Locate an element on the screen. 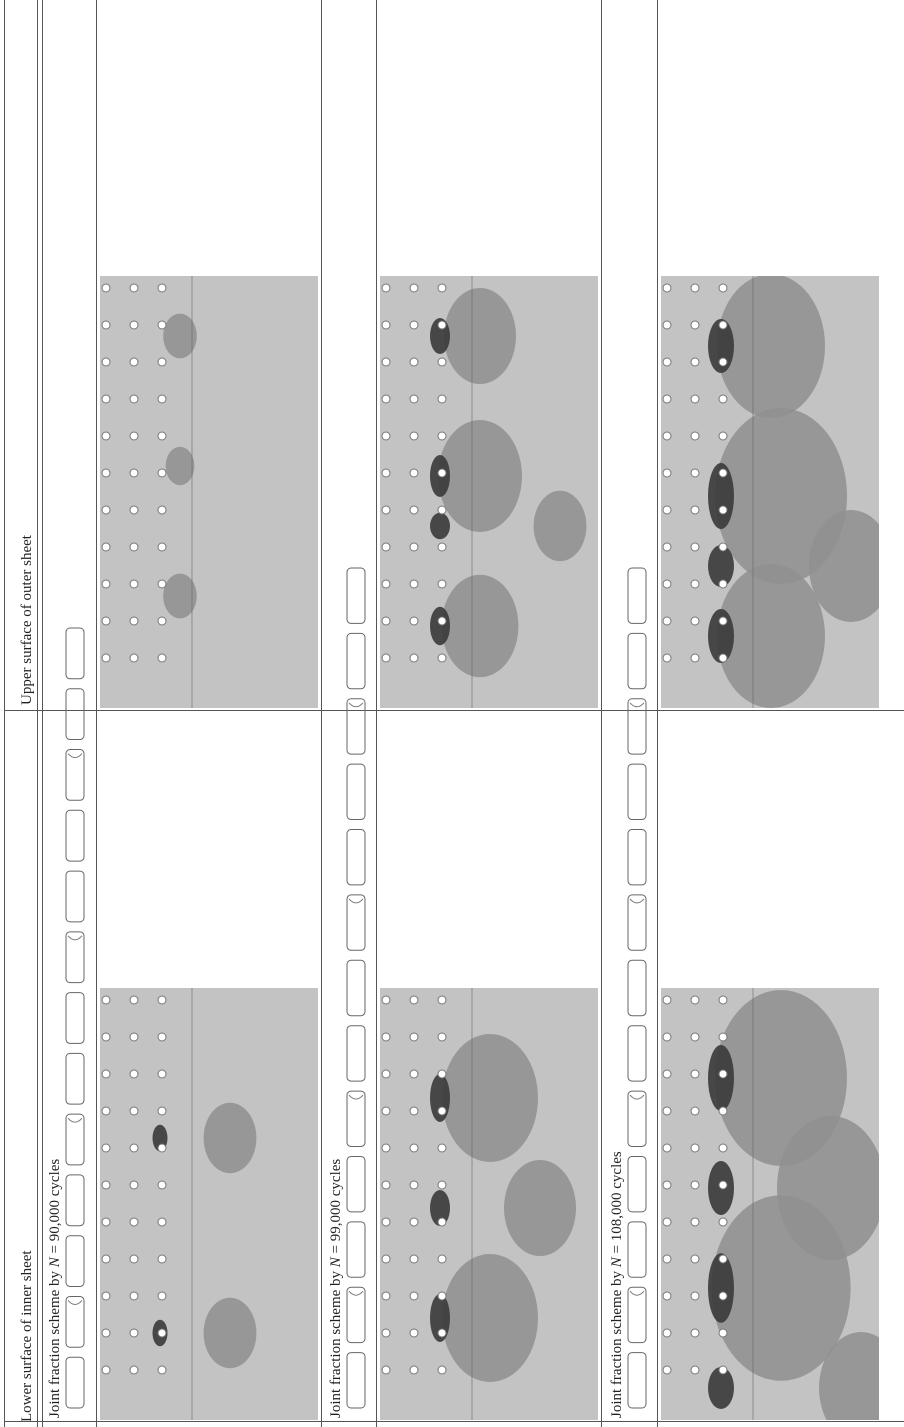 The width and height of the screenshot is (904, 1427). column-header-outer: Upper surface of outer sheet is located at coordinates (27, 620).